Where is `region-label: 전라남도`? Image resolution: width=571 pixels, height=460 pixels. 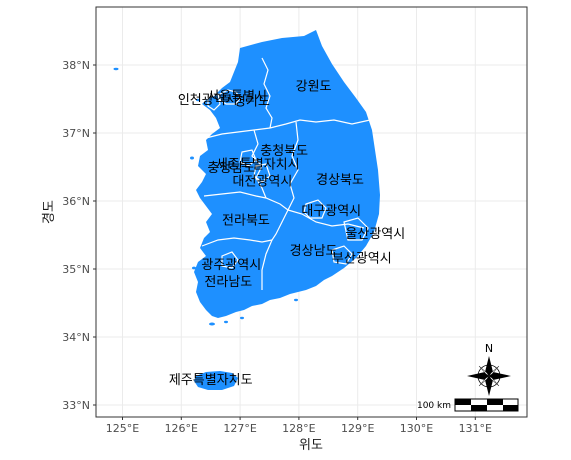
region-label: 전라남도 is located at coordinates (228, 282).